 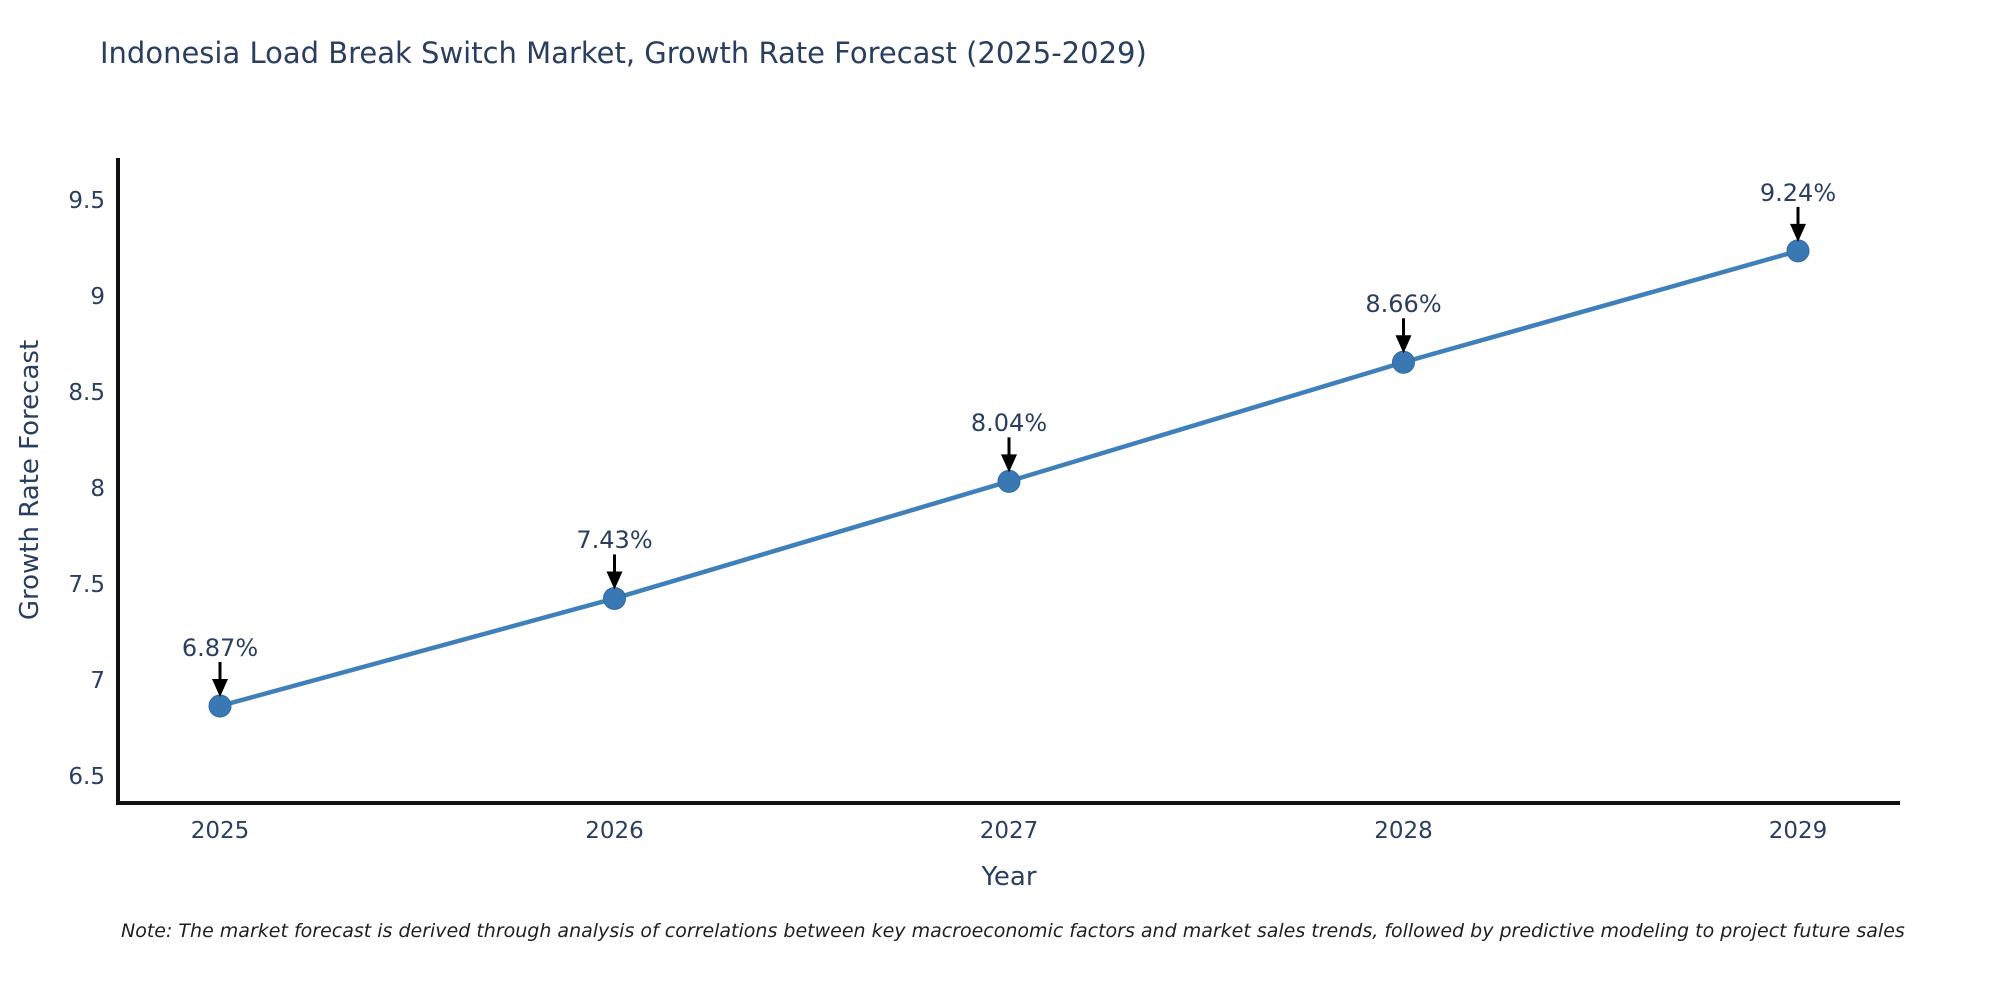 What do you see at coordinates (1403, 304) in the screenshot?
I see `point-label-2028: 8.66%` at bounding box center [1403, 304].